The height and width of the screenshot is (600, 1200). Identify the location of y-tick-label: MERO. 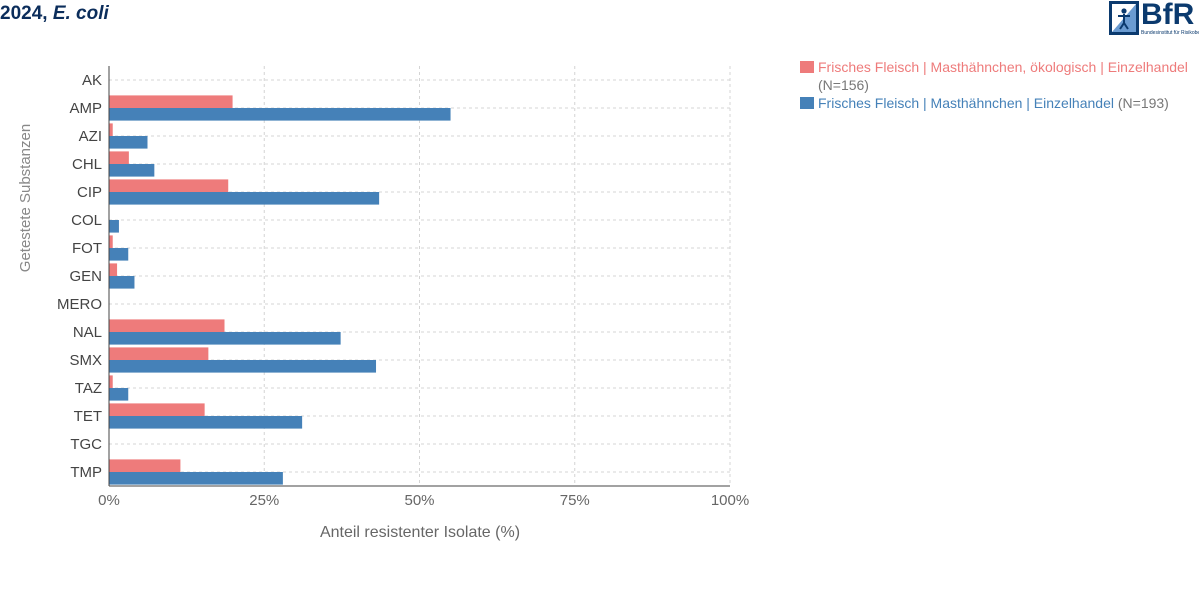
(79, 304).